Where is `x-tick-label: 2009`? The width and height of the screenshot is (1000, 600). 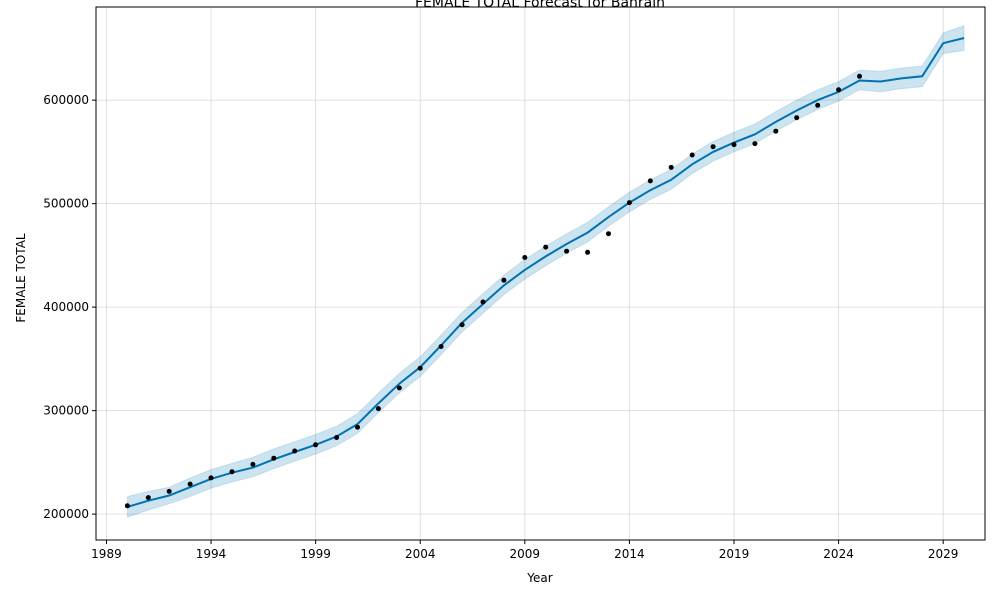 x-tick-label: 2009 is located at coordinates (525, 554).